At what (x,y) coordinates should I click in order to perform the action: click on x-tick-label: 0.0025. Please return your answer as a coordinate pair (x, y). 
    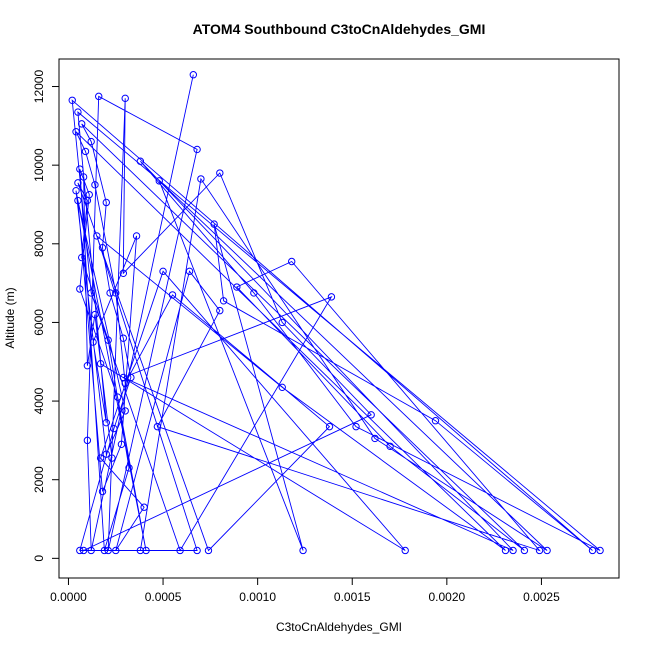
    Looking at the image, I should click on (541, 597).